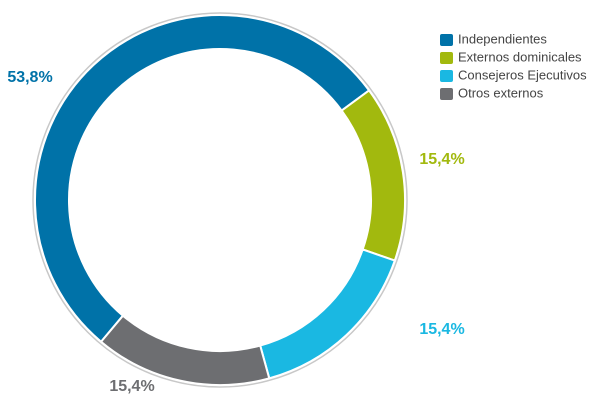  I want to click on legend-label: Independientes, so click(502, 38).